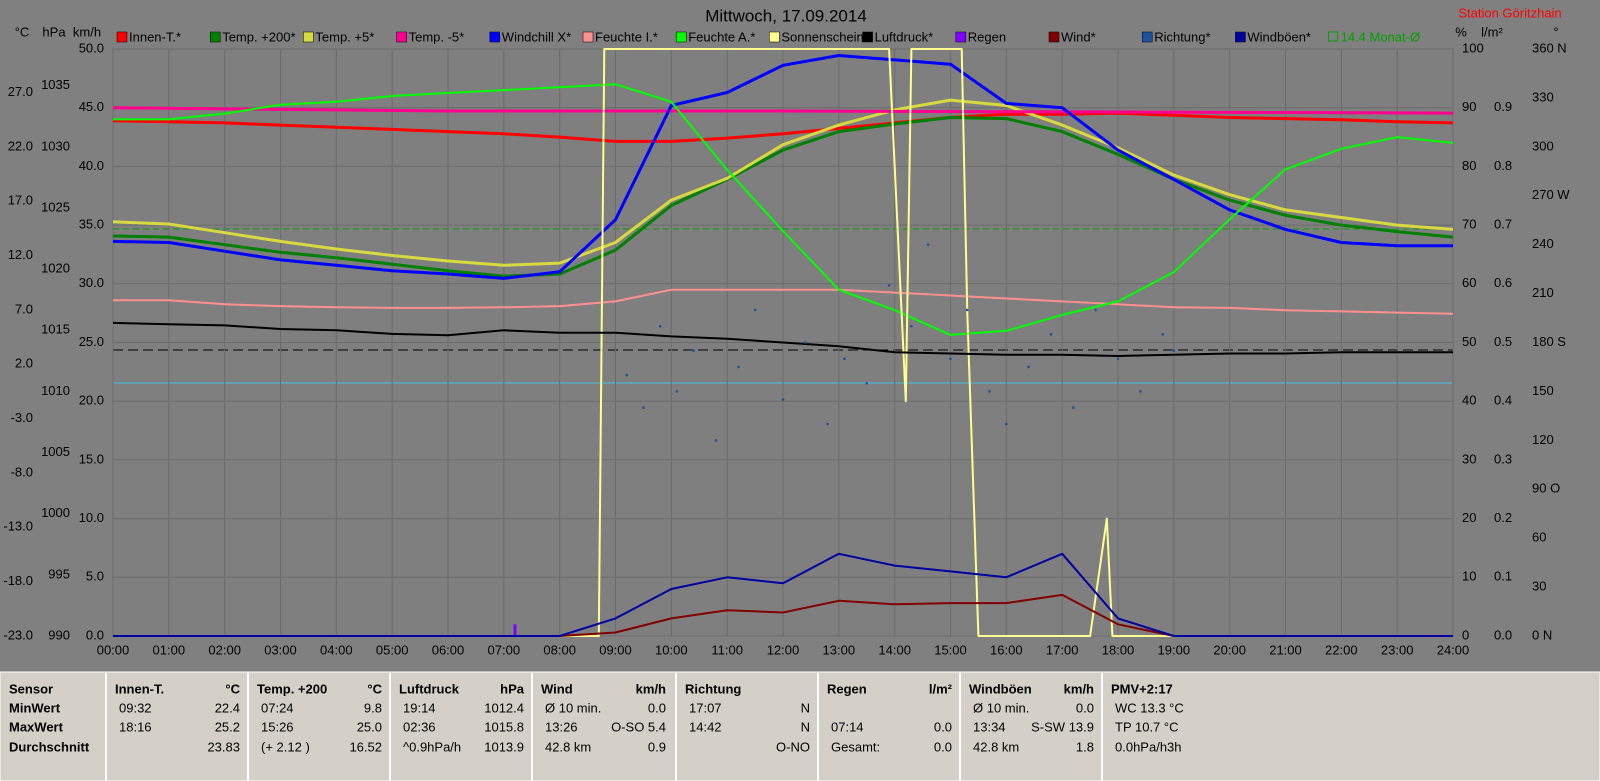 The height and width of the screenshot is (781, 1600). Describe the element at coordinates (20, 91) in the screenshot. I see `y-tick-label: 27.0` at that location.